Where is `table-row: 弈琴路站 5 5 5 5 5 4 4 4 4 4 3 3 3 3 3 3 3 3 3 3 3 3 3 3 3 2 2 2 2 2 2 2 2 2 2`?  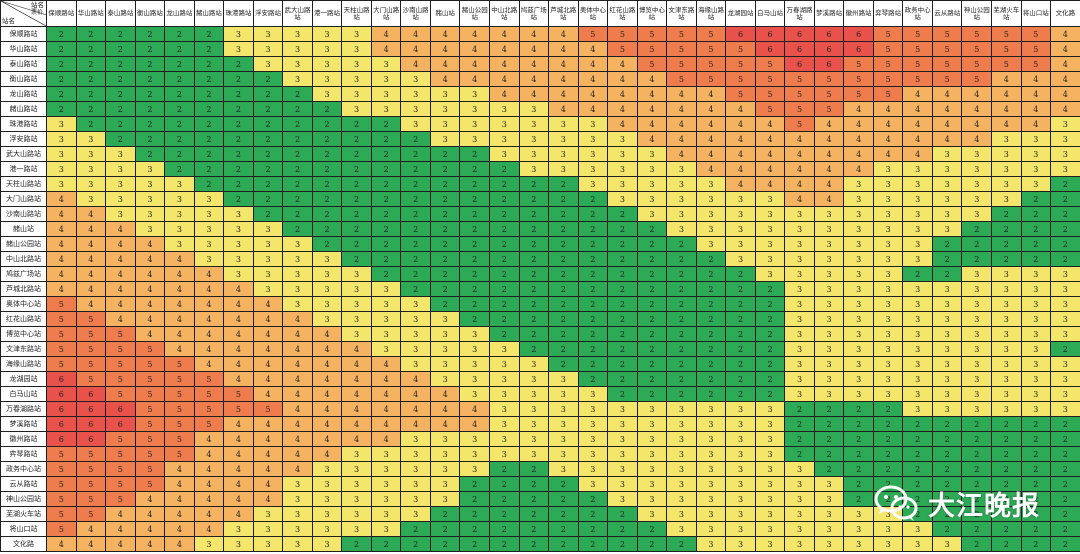
table-row: 弈琴路站 5 5 5 5 5 4 4 4 4 4 3 3 3 3 3 3 3 3 3 3 3 3 3 3 3 2 2 2 2 2 2 2 2 2 2 is located at coordinates (540, 454).